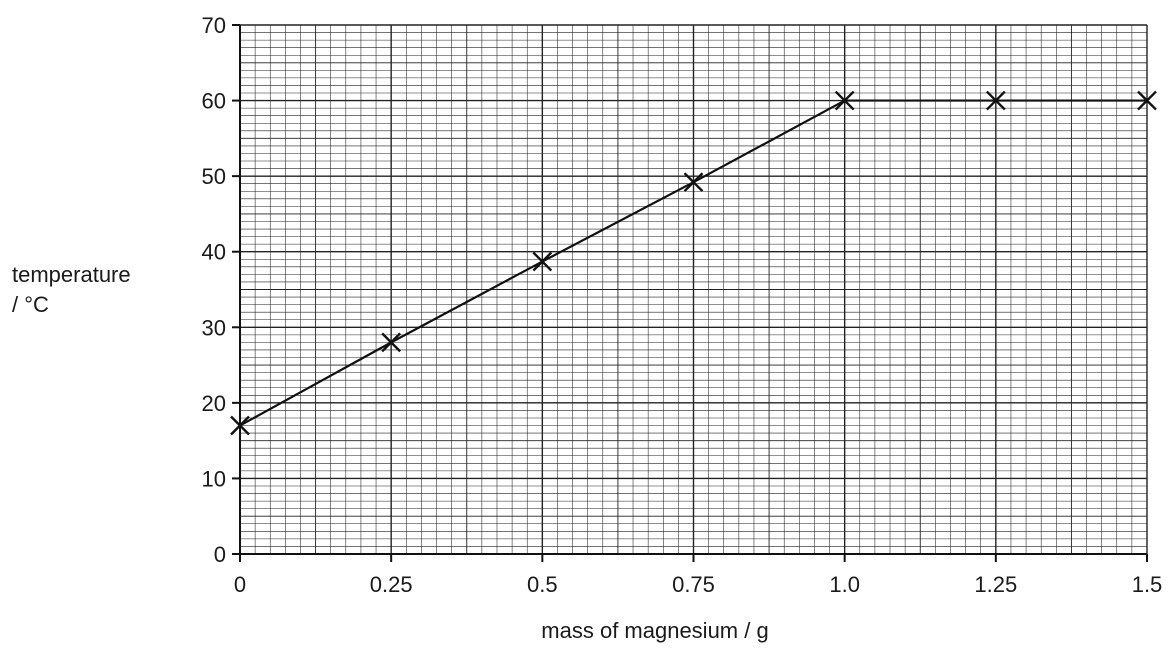 This screenshot has height=655, width=1170. I want to click on y-axis-label-line-2: / °C, so click(30, 304).